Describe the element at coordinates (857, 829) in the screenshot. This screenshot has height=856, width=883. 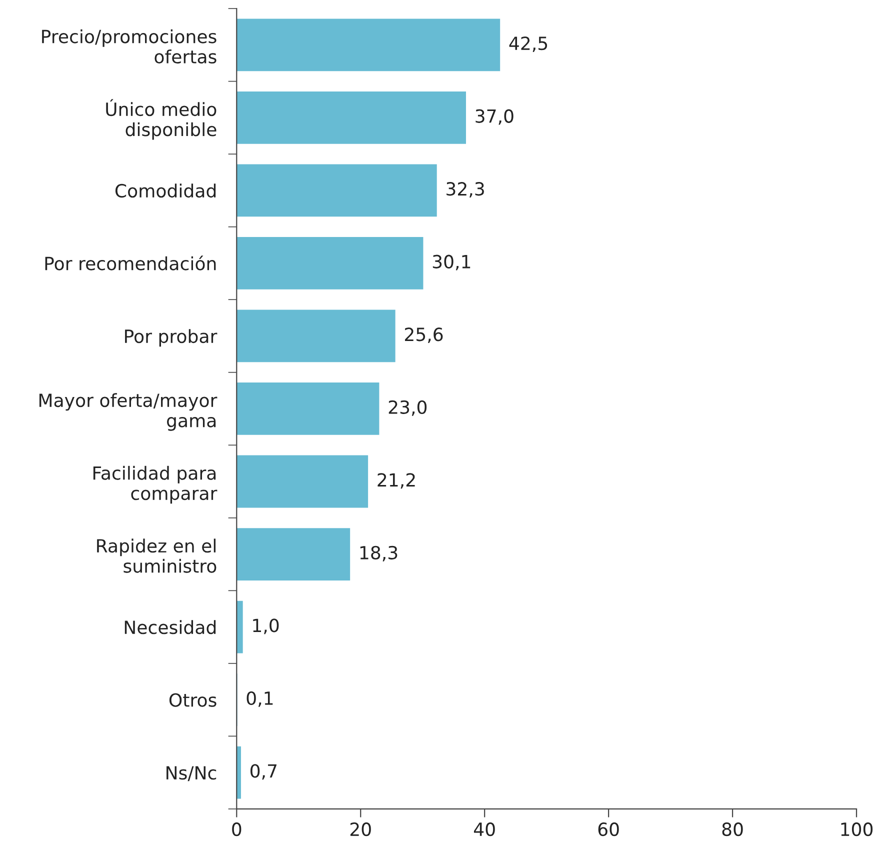
I see `x-tick-label: 100` at that location.